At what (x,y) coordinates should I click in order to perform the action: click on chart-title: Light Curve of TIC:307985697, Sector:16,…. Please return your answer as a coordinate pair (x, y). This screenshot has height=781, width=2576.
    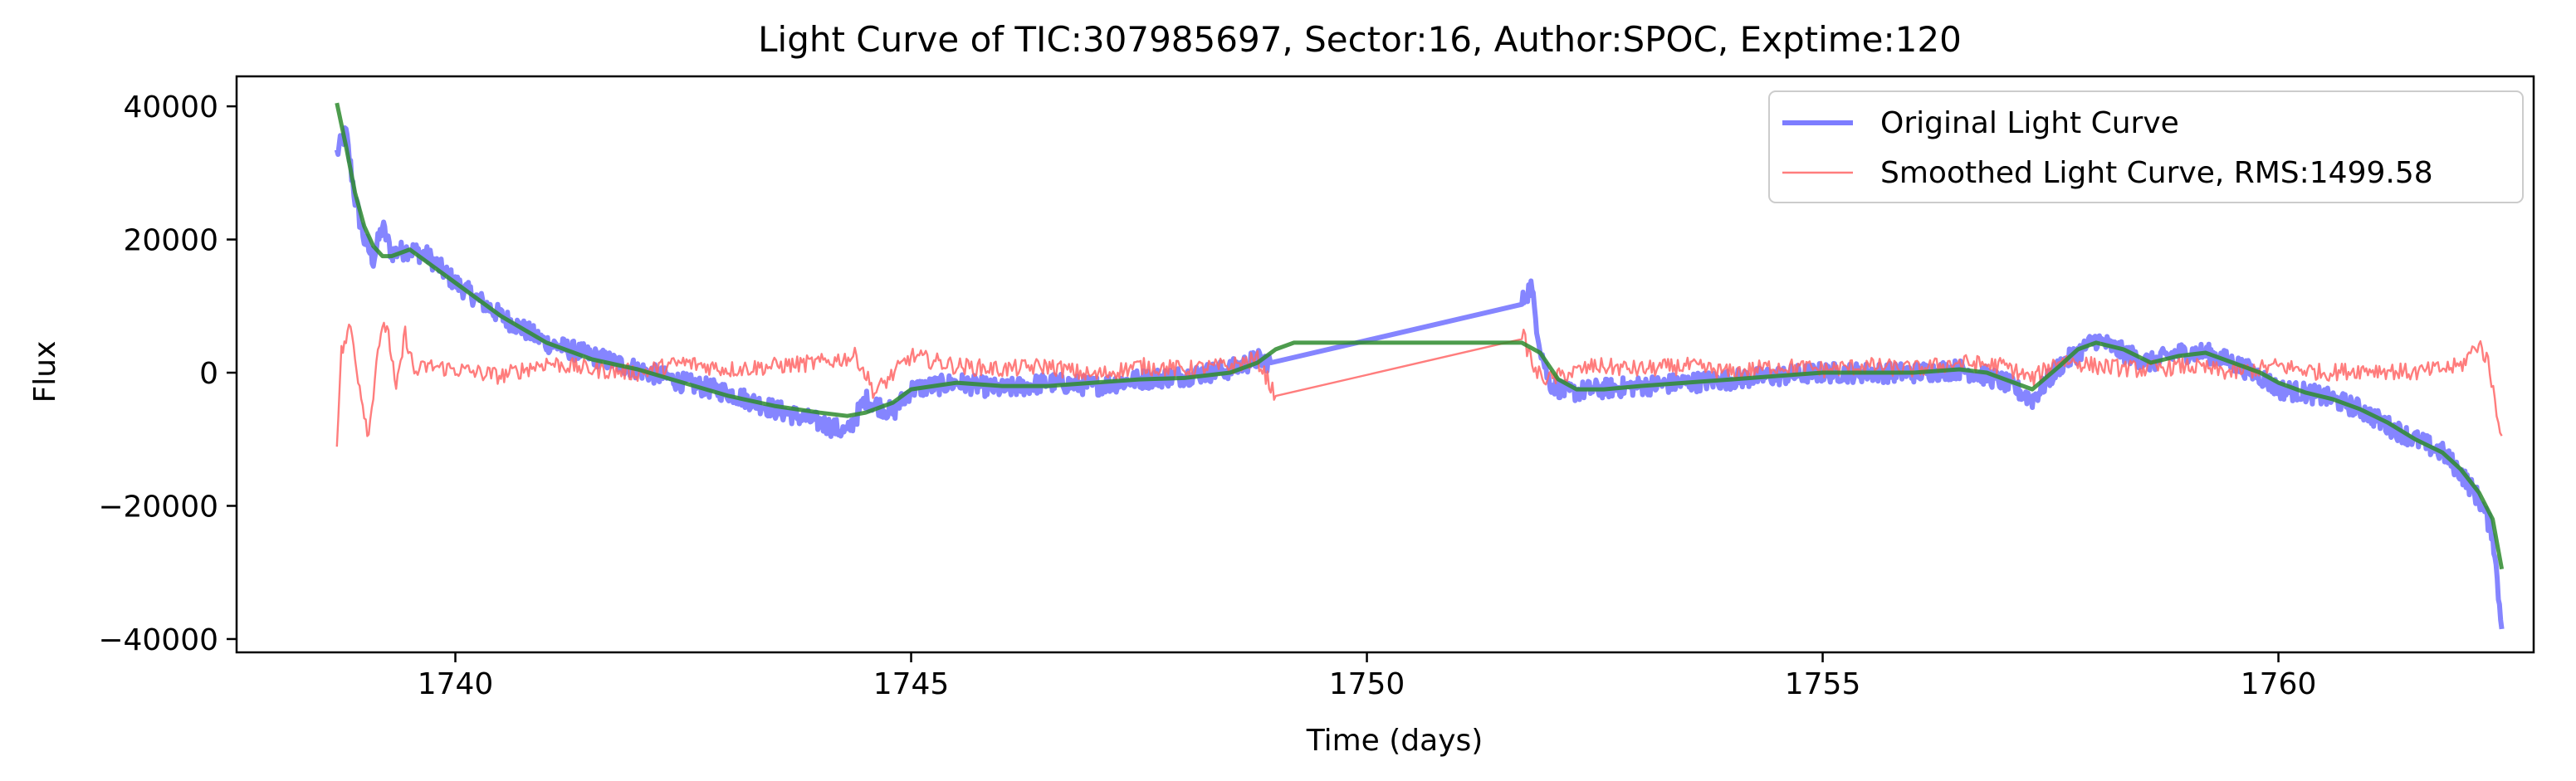
    Looking at the image, I should click on (1360, 39).